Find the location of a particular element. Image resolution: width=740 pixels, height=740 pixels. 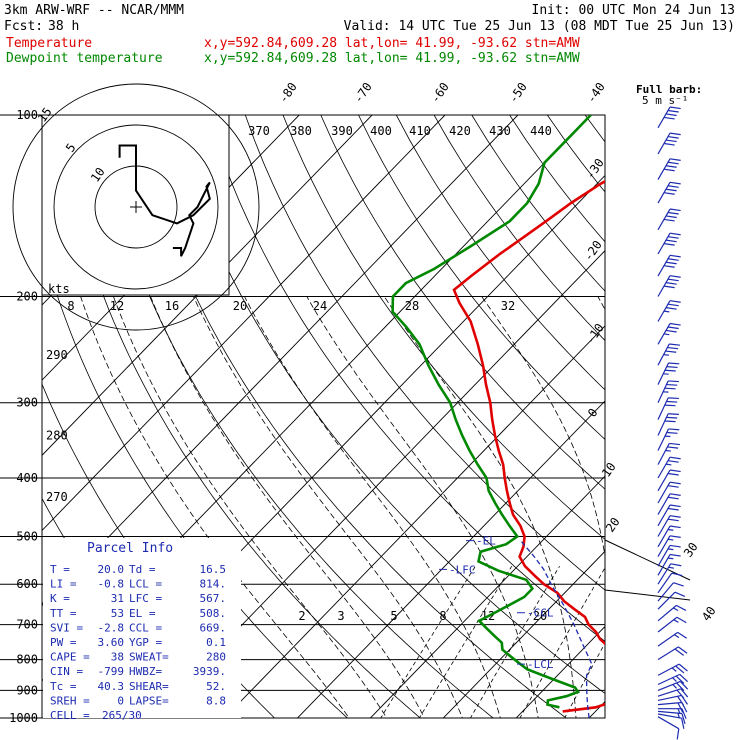

barb-scale-units: 5 m s⁻¹ is located at coordinates (665, 100).